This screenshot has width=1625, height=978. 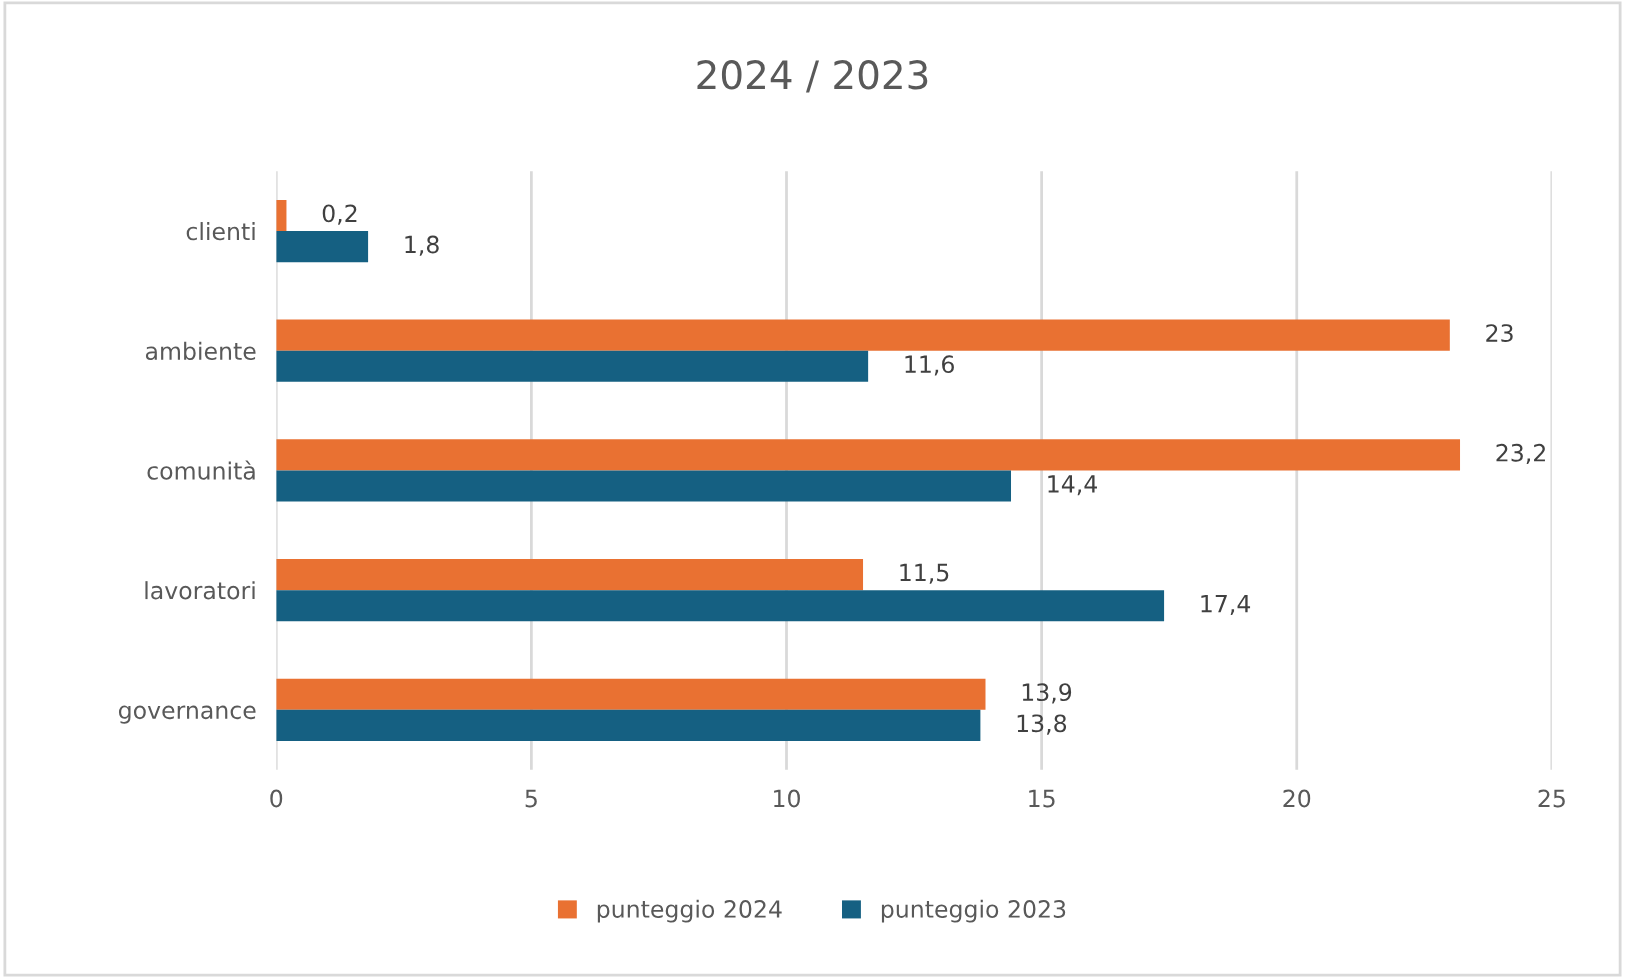 What do you see at coordinates (1499, 333) in the screenshot?
I see `data-label: 23` at bounding box center [1499, 333].